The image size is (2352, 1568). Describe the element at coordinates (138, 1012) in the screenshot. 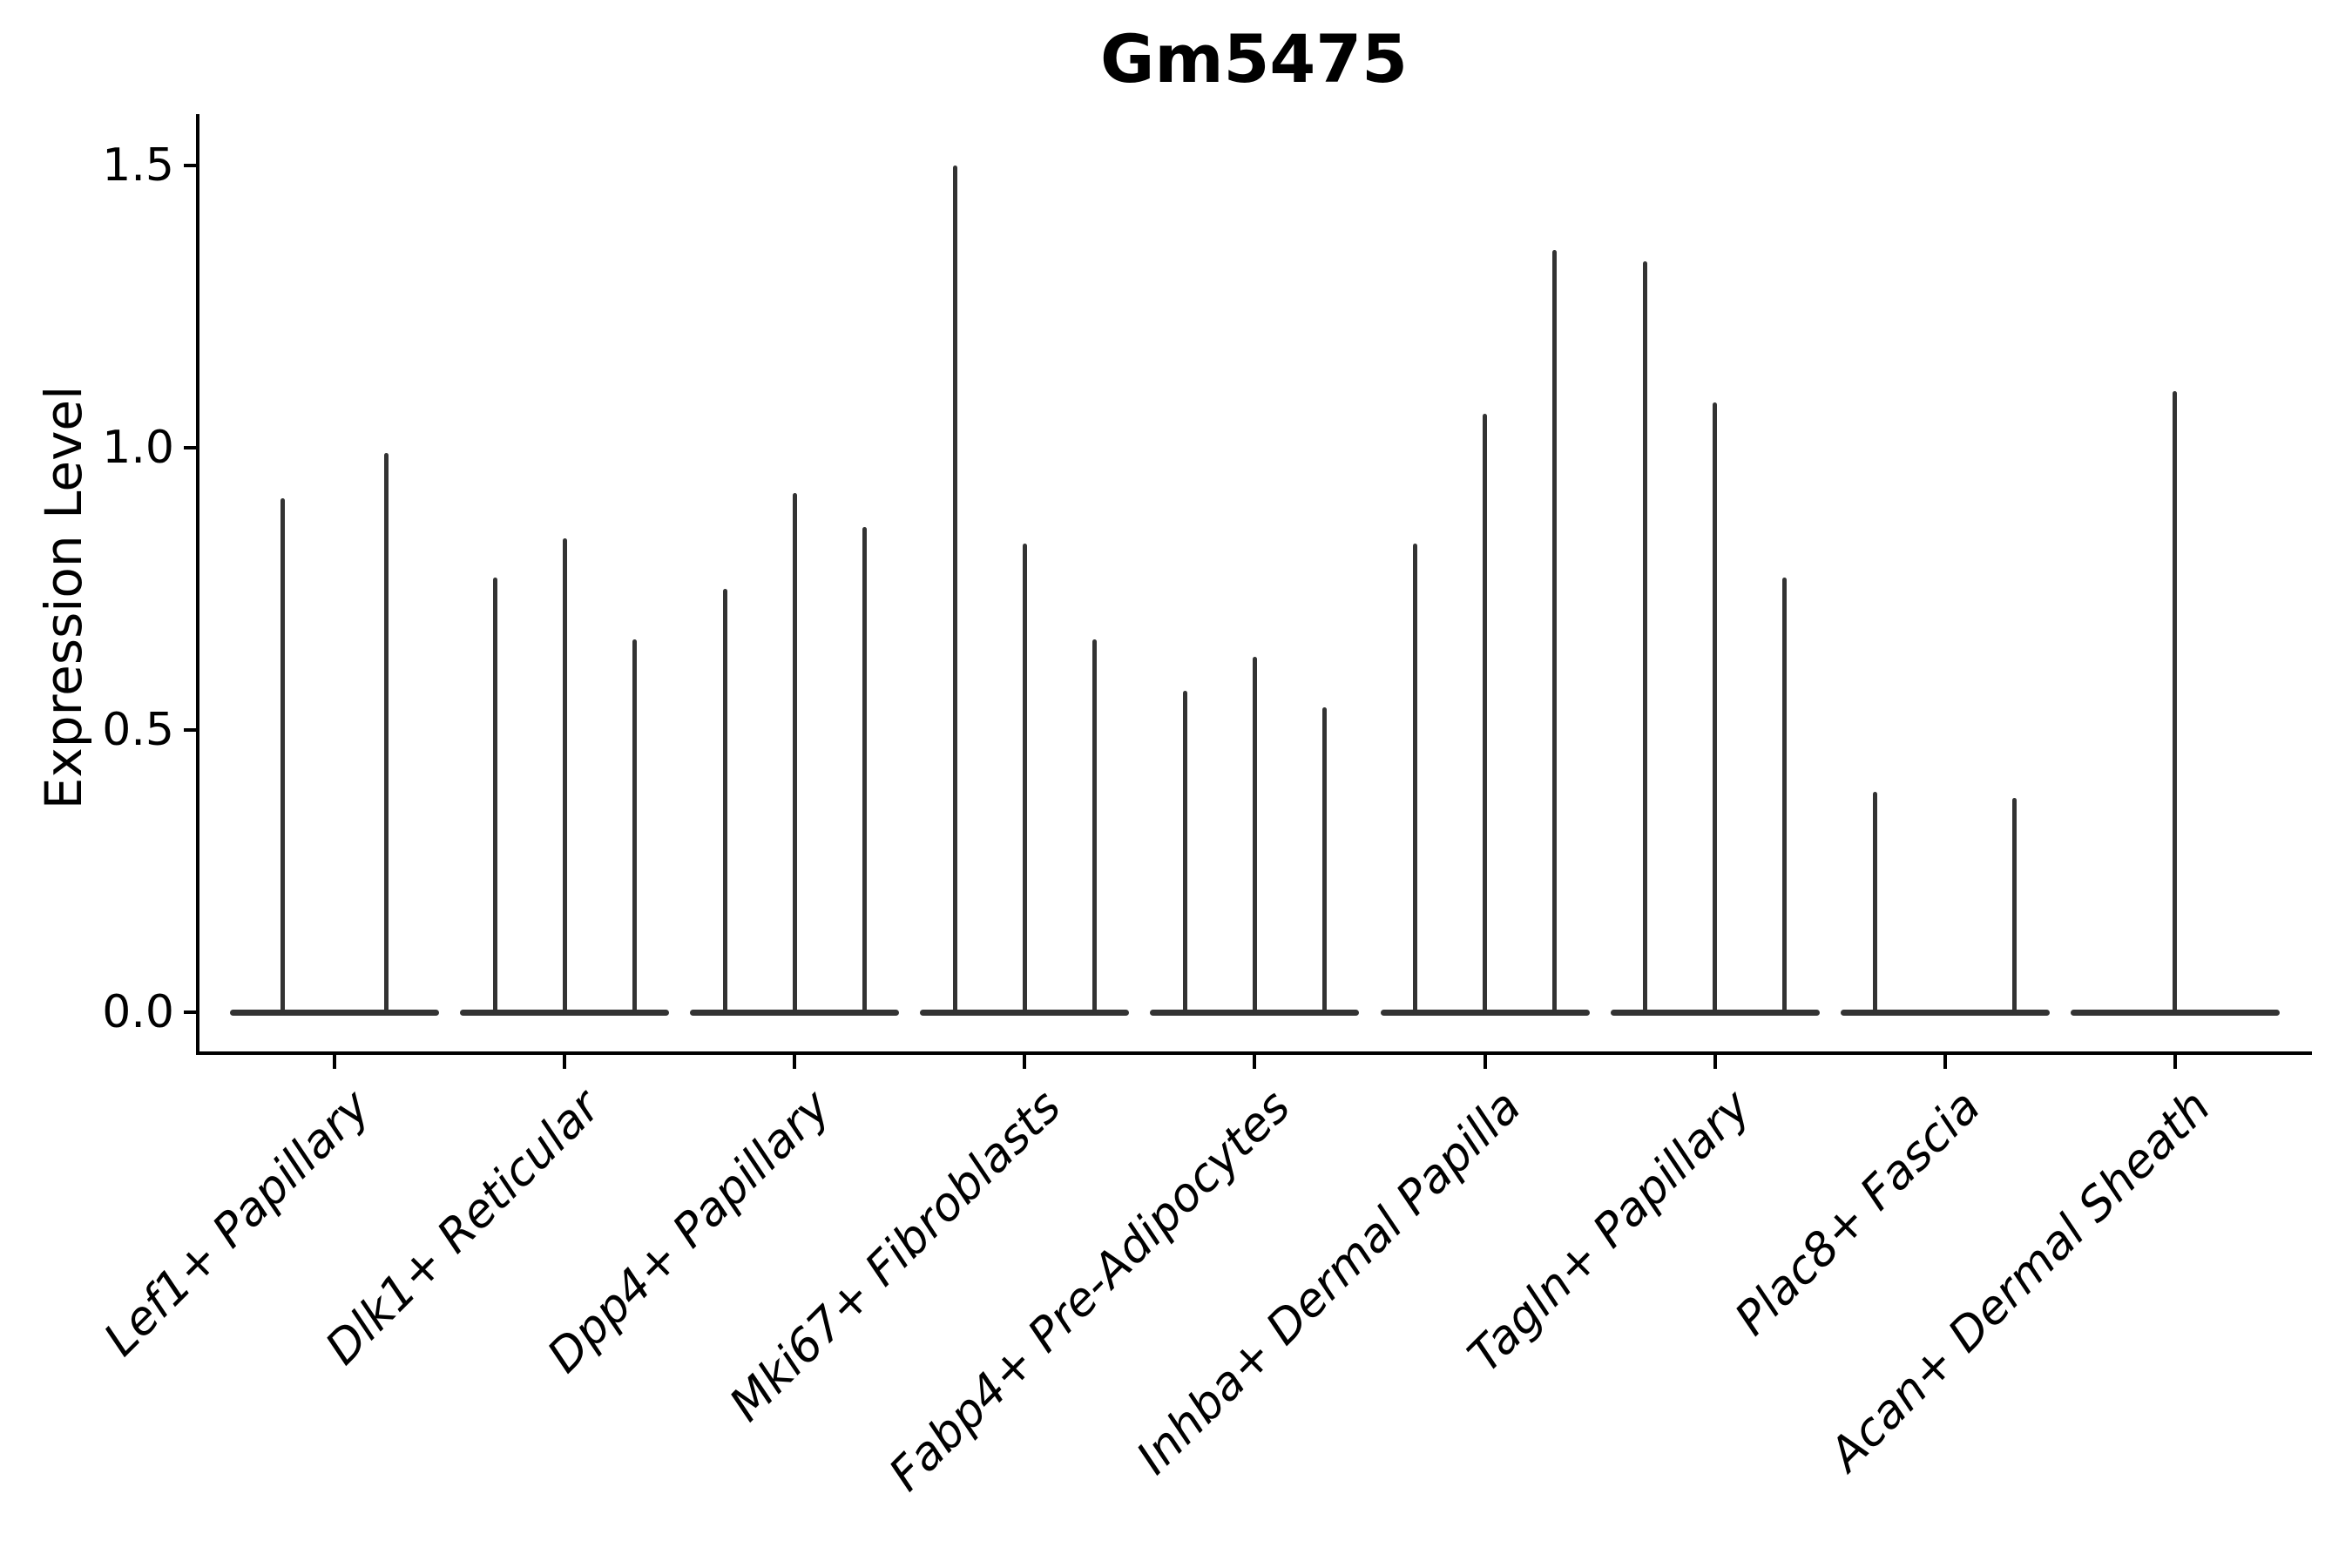

I see `y-tick-label: 0.0` at that location.